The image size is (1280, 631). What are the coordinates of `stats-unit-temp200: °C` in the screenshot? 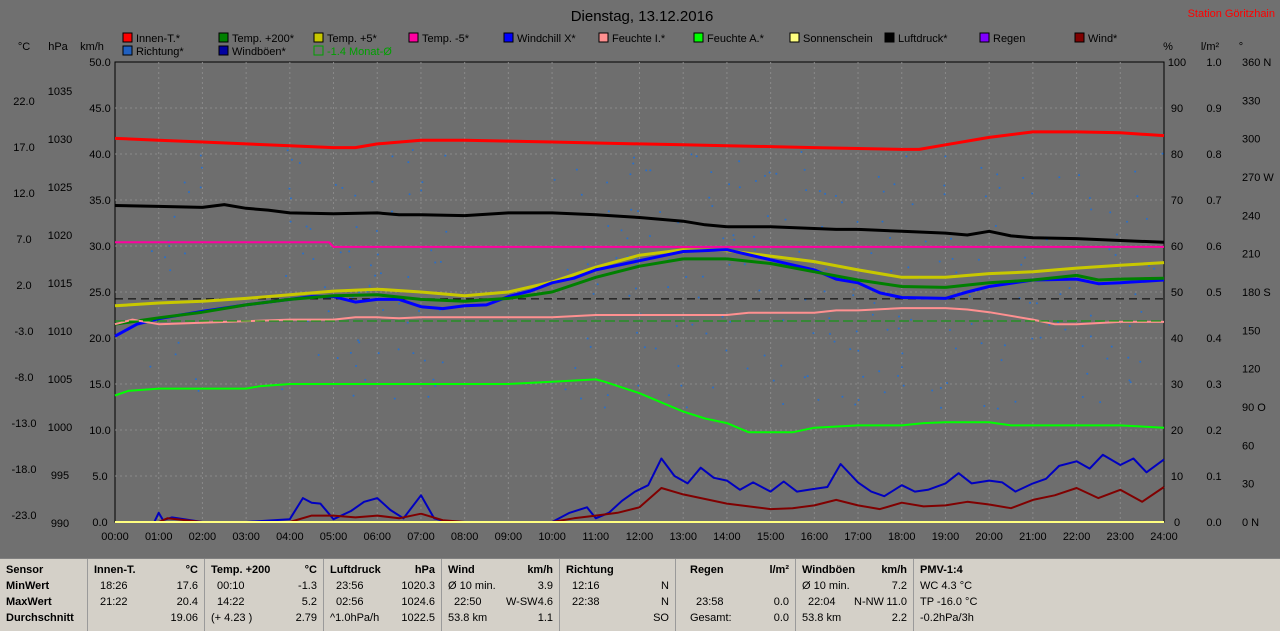 It's located at (310, 570).